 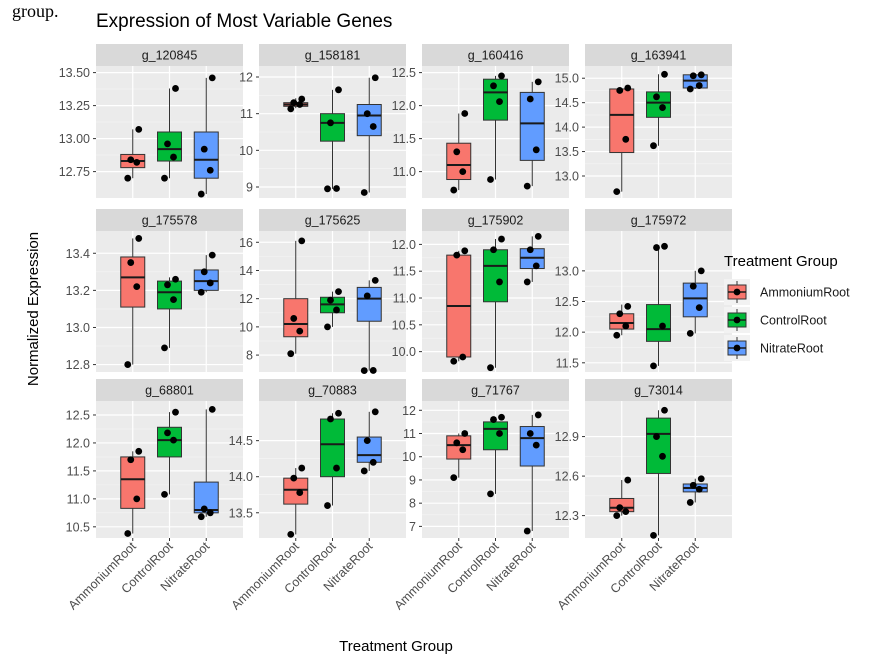 I want to click on y-tick-label: 11.0, so click(x=404, y=299).